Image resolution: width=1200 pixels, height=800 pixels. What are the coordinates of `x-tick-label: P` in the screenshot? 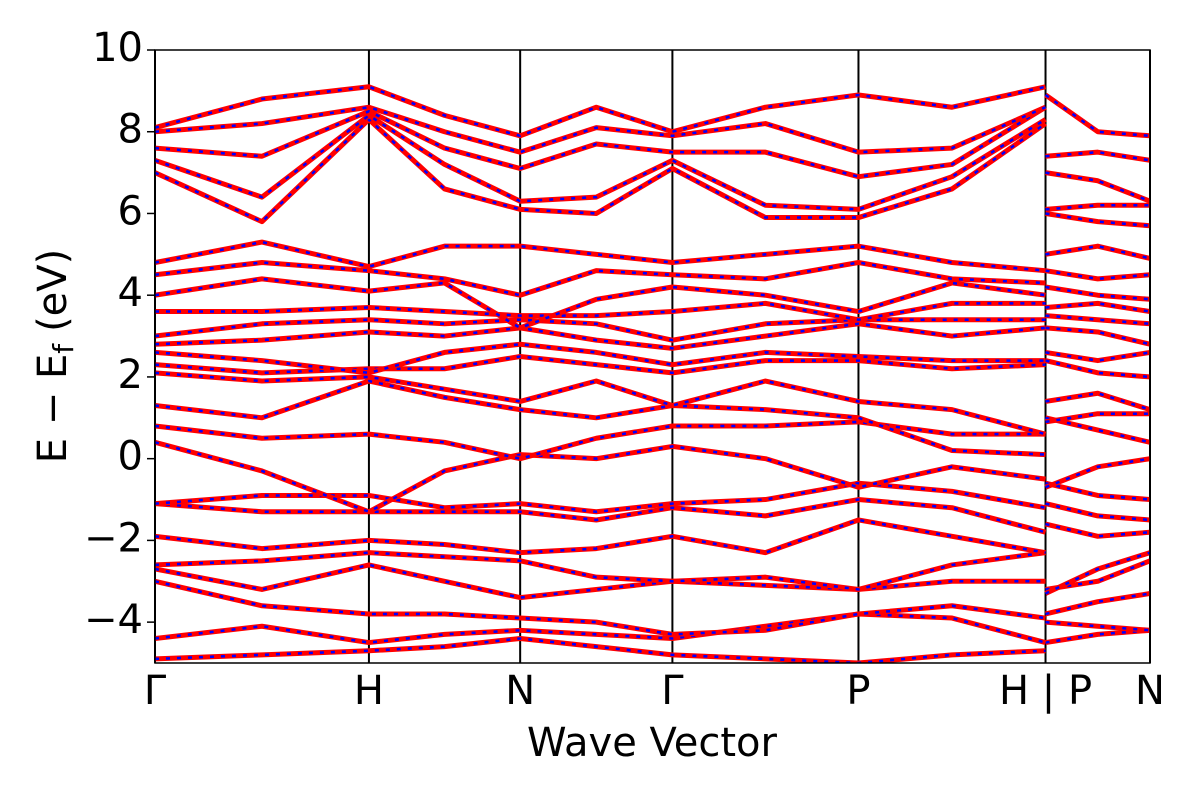 It's located at (858, 691).